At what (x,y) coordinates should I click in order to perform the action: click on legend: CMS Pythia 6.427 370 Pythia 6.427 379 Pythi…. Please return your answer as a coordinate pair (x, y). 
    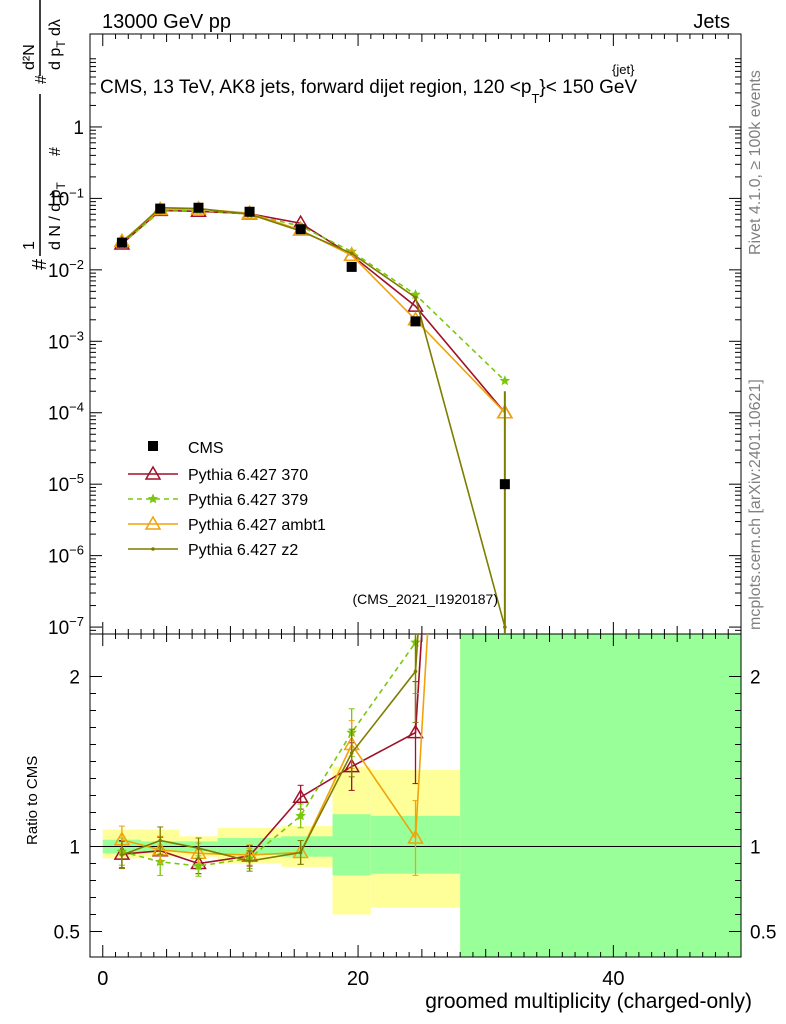
    Looking at the image, I should click on (227, 499).